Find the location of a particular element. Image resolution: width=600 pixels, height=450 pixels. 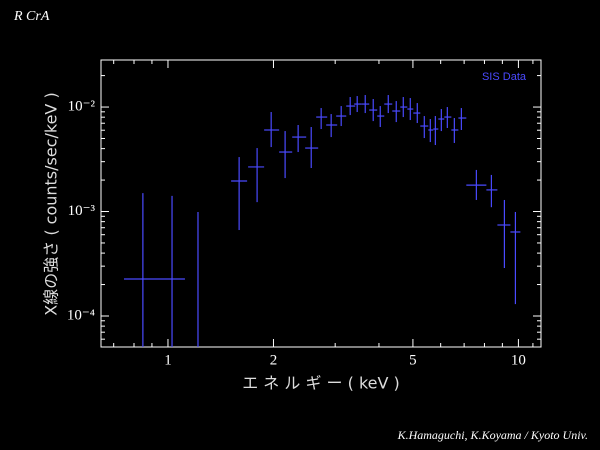

x-tick-label: 1 is located at coordinates (168, 360).